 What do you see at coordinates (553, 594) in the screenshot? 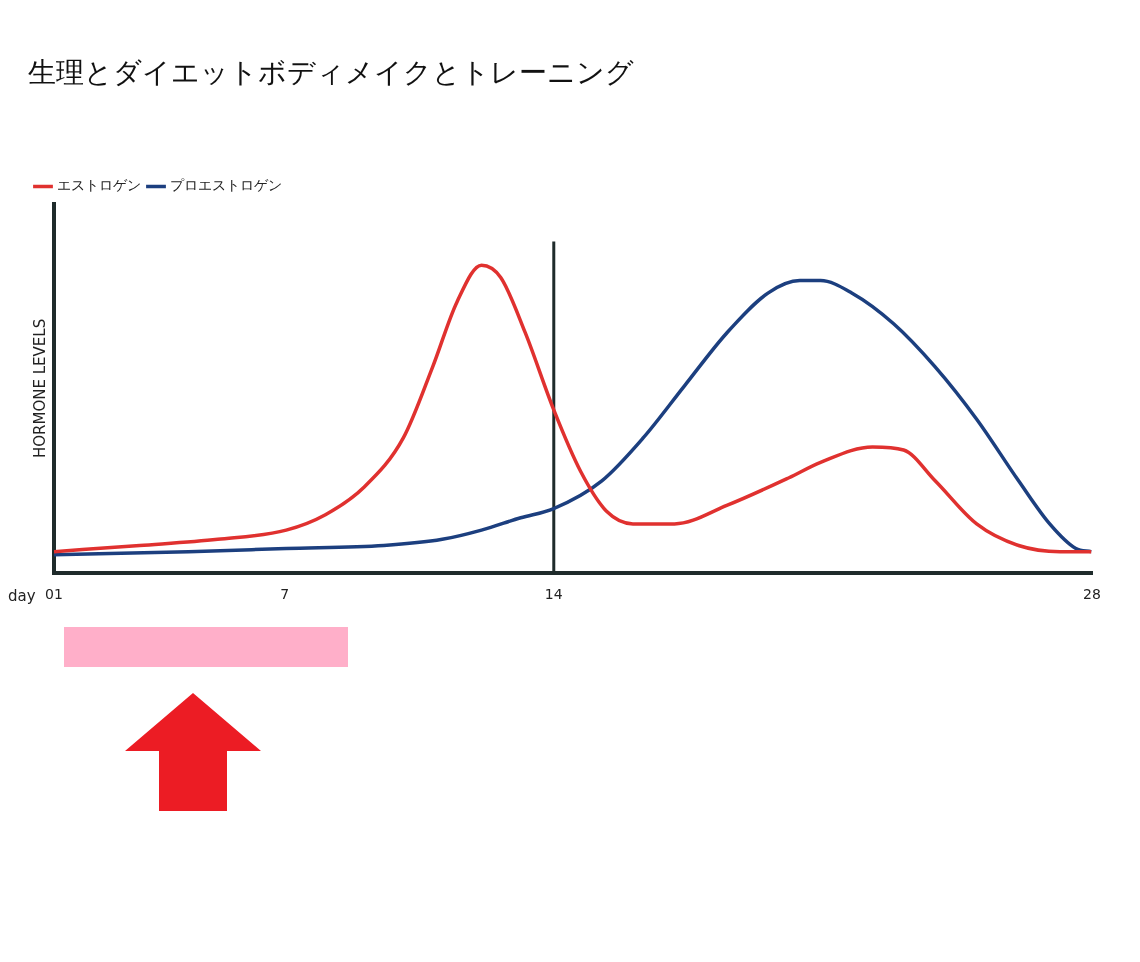
I see `x-tick-label: 14` at bounding box center [553, 594].